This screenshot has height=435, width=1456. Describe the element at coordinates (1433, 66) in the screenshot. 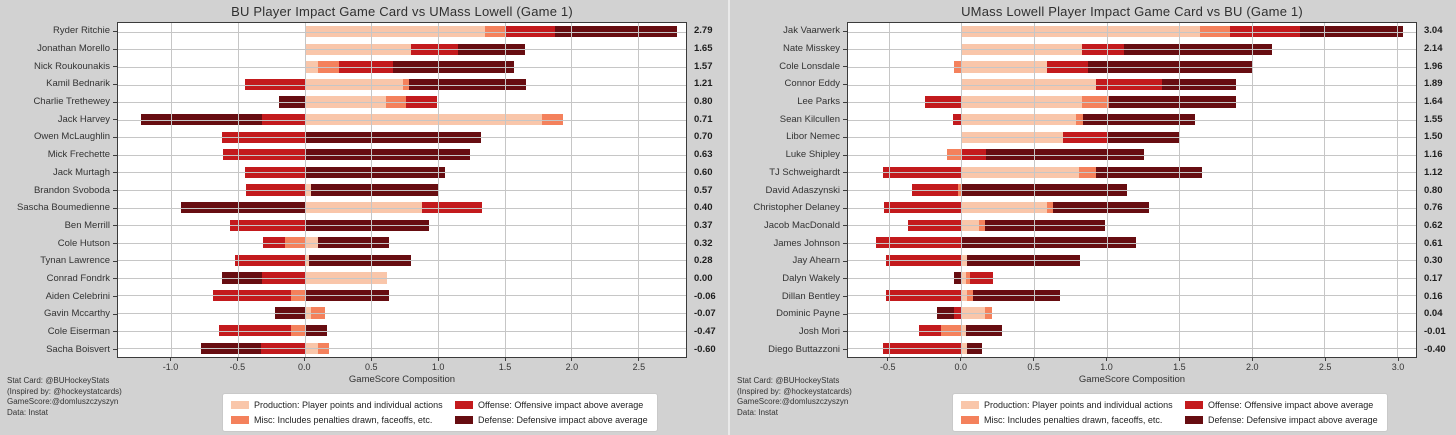

I see `player-total: 1.96` at that location.